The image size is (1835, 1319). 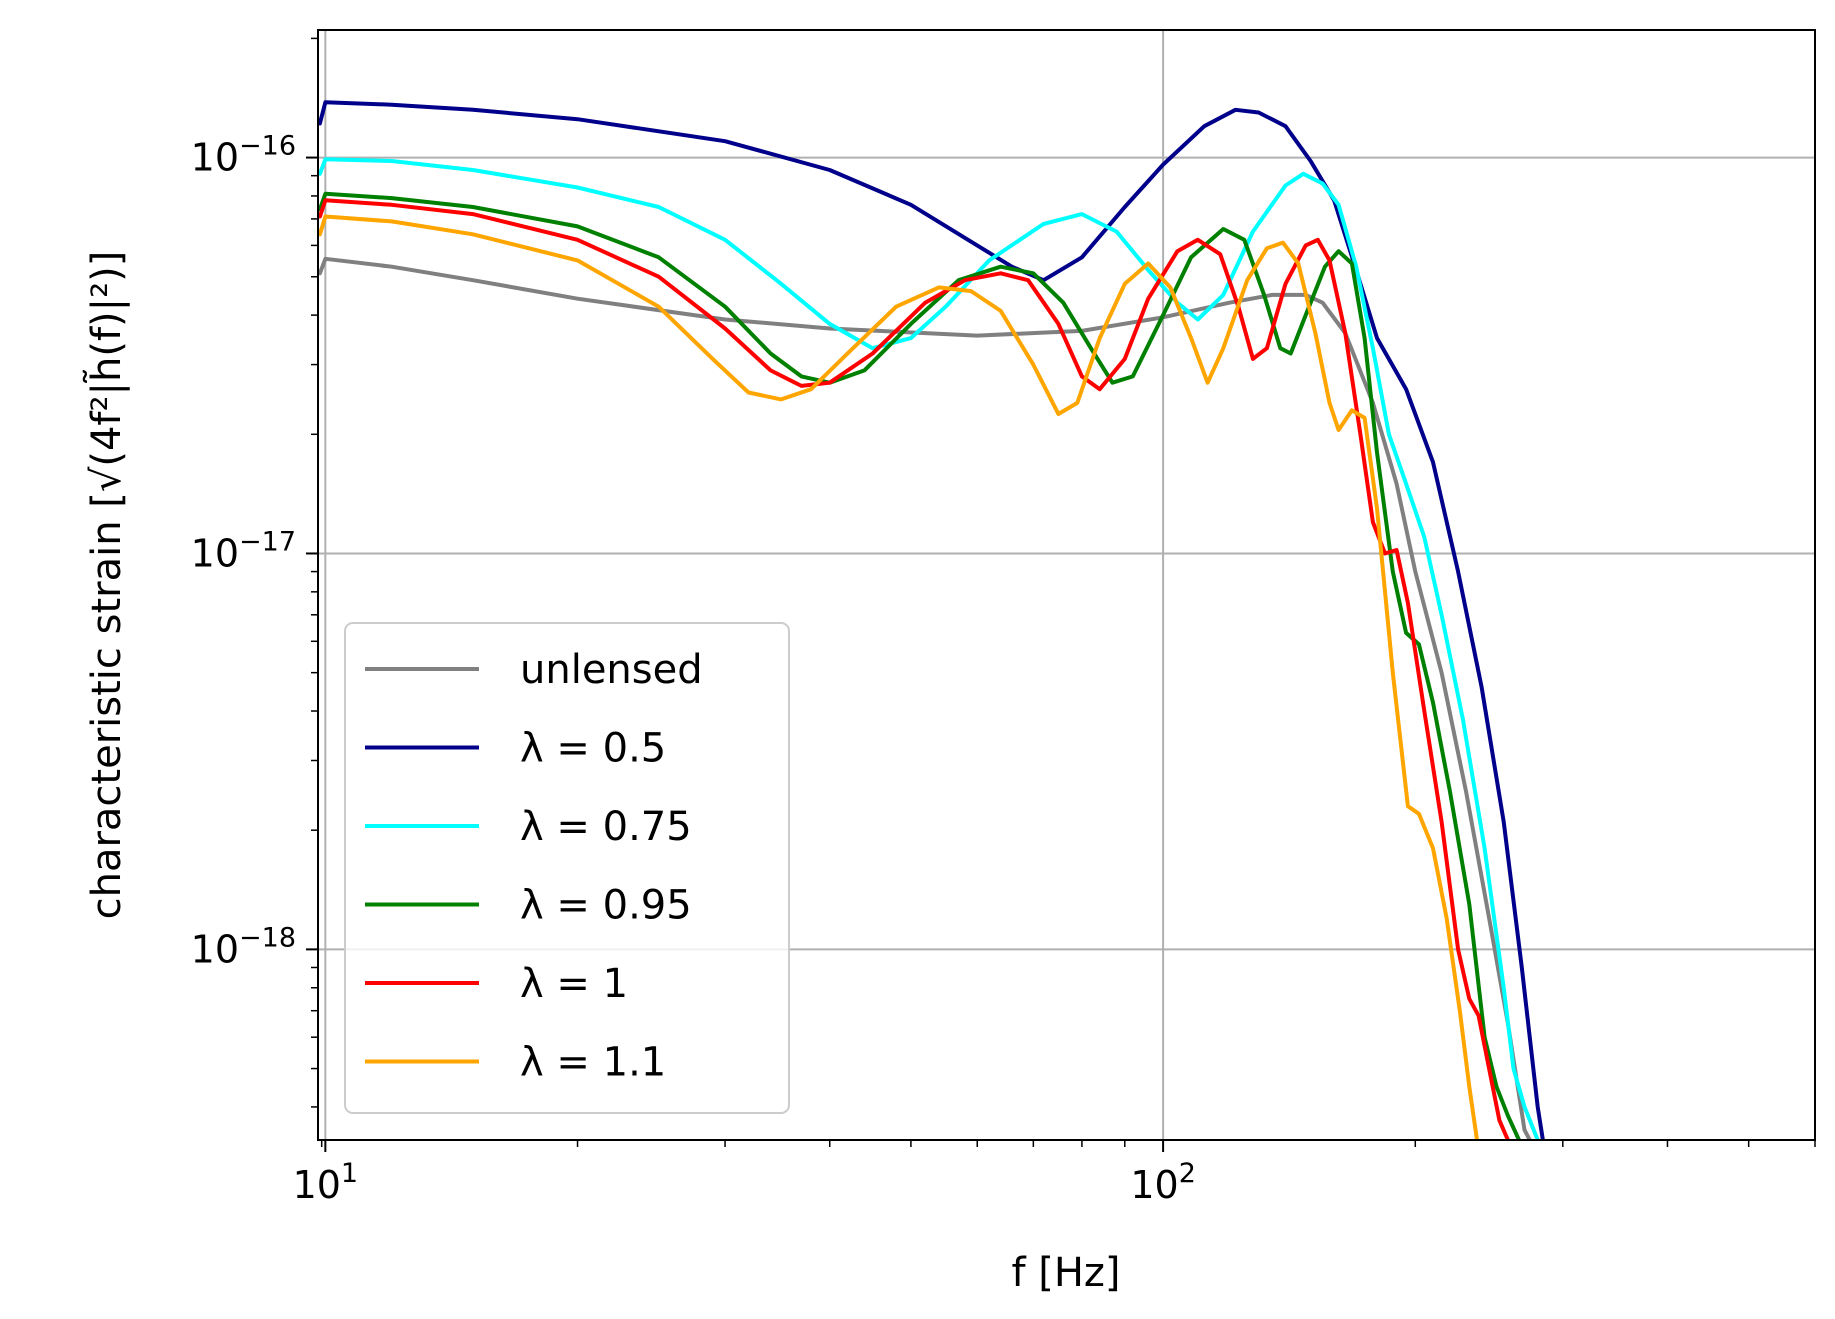 What do you see at coordinates (606, 906) in the screenshot?
I see `legend-label: λ = 0.95` at bounding box center [606, 906].